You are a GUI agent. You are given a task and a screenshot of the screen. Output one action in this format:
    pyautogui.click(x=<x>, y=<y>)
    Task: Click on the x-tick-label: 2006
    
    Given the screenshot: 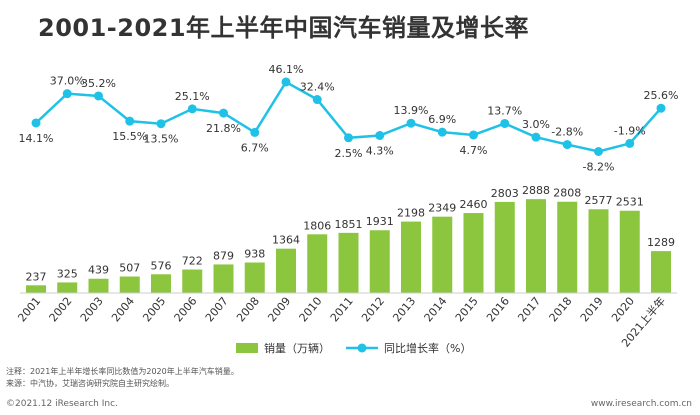 What is the action you would take?
    pyautogui.click(x=186, y=310)
    